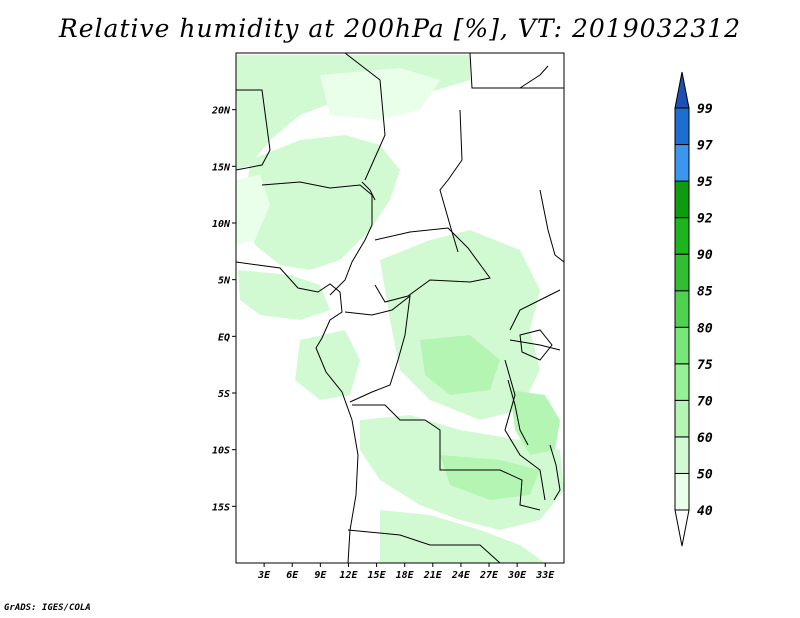 The width and height of the screenshot is (800, 618). I want to click on coast-north-east, so click(534, 77).